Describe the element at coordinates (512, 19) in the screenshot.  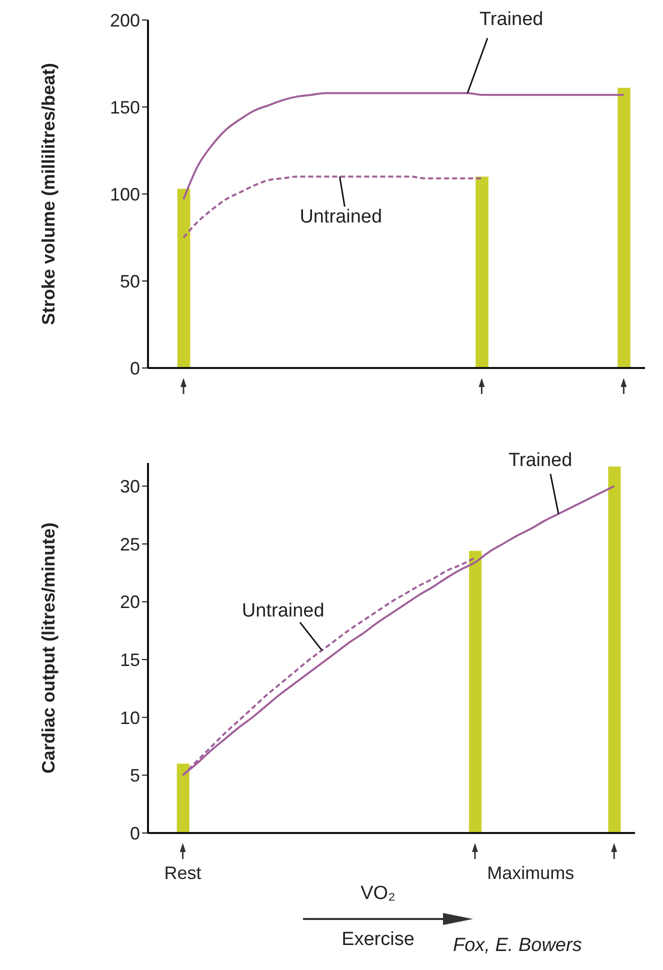
I see `text: Trained` at that location.